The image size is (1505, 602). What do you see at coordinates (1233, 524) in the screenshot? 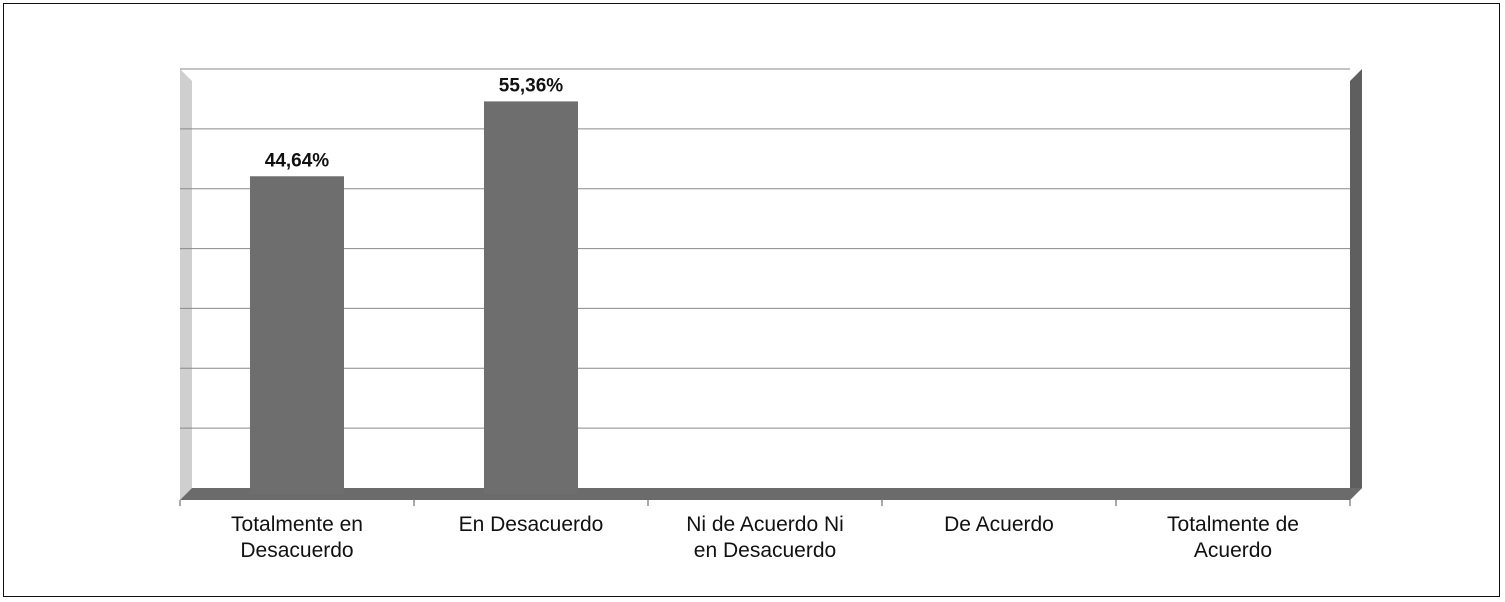
I see `category-label: Totalmente de` at bounding box center [1233, 524].